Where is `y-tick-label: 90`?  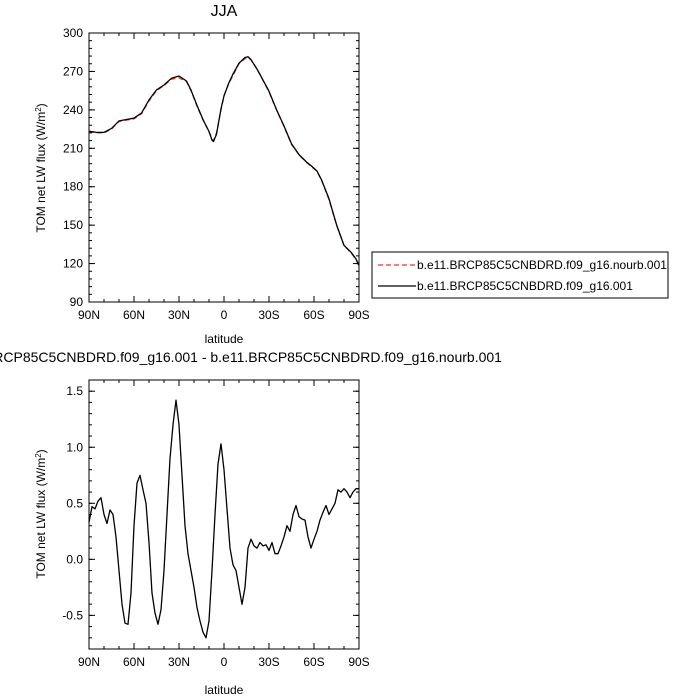 y-tick-label: 90 is located at coordinates (77, 302).